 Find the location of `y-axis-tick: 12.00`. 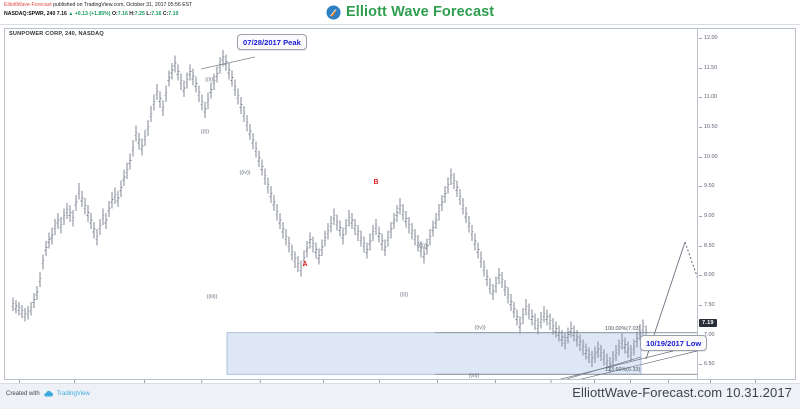

y-axis-tick: 12.00 is located at coordinates (708, 37).